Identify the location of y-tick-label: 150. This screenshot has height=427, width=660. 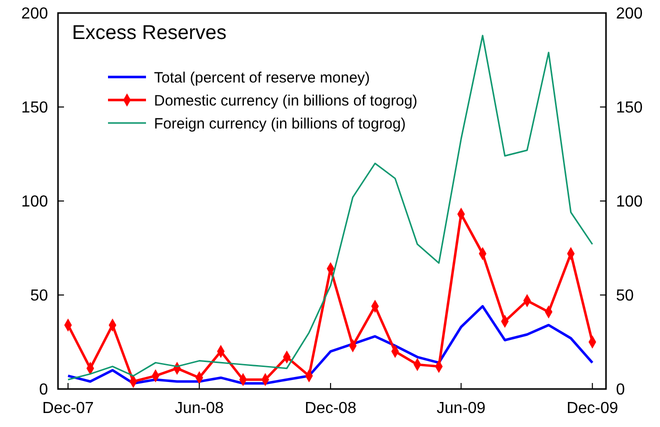
(34, 108).